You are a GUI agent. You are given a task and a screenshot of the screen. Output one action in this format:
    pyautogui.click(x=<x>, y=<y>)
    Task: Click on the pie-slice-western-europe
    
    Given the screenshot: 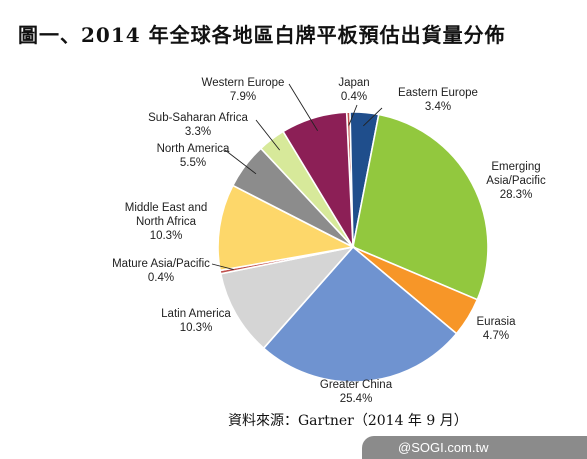 What is the action you would take?
    pyautogui.click(x=318, y=179)
    